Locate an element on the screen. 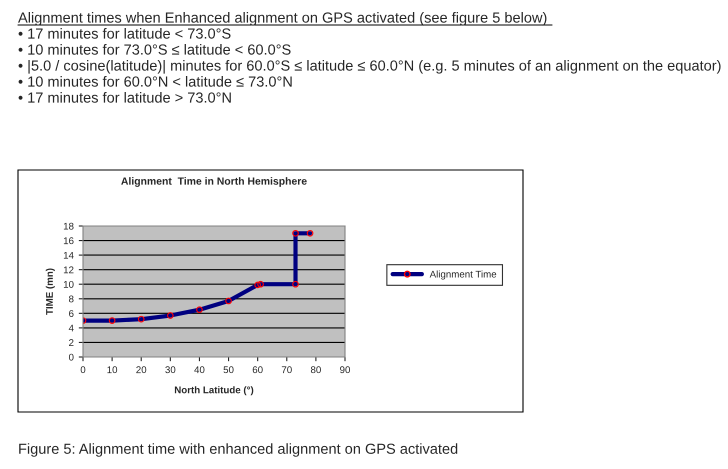 Image resolution: width=728 pixels, height=469 pixels. x-axis-title: North Latitude (°) is located at coordinates (214, 391).